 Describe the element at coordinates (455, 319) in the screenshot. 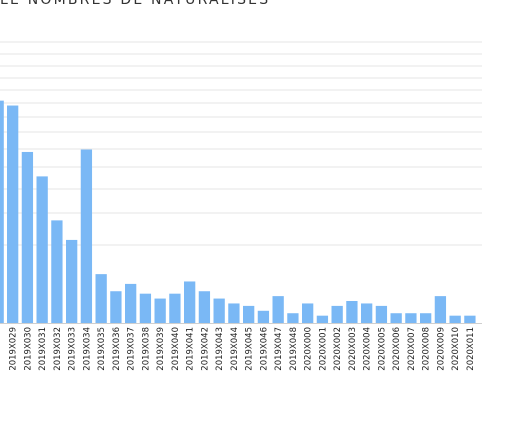

I see `bar-2020X010` at that location.